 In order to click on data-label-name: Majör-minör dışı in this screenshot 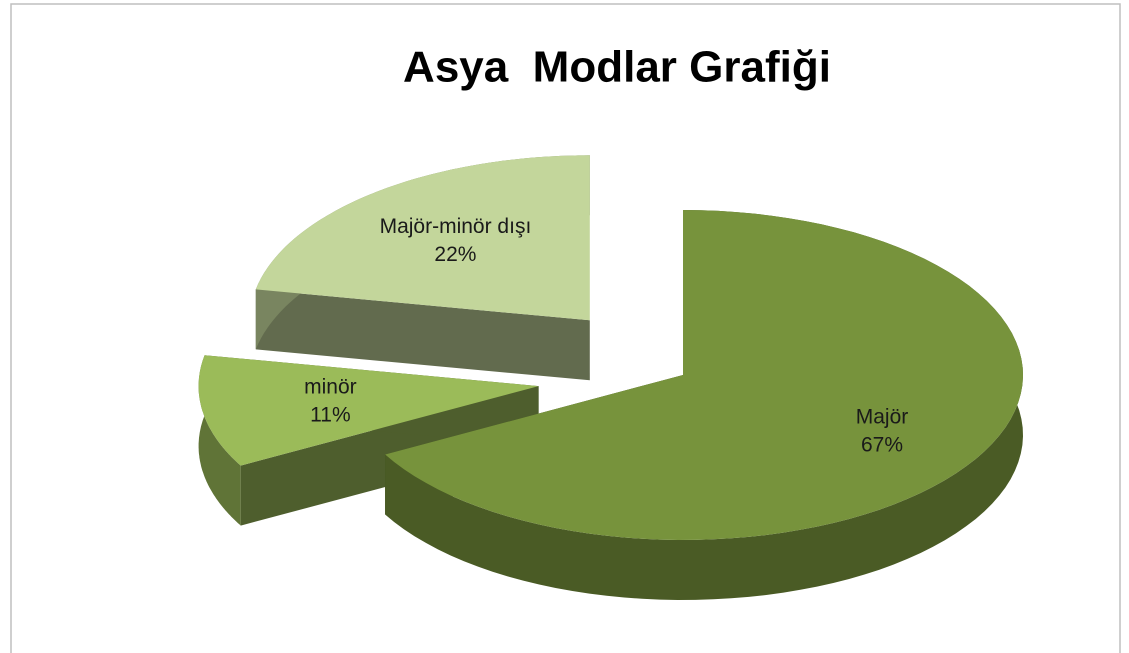, I will do `click(456, 226)`.